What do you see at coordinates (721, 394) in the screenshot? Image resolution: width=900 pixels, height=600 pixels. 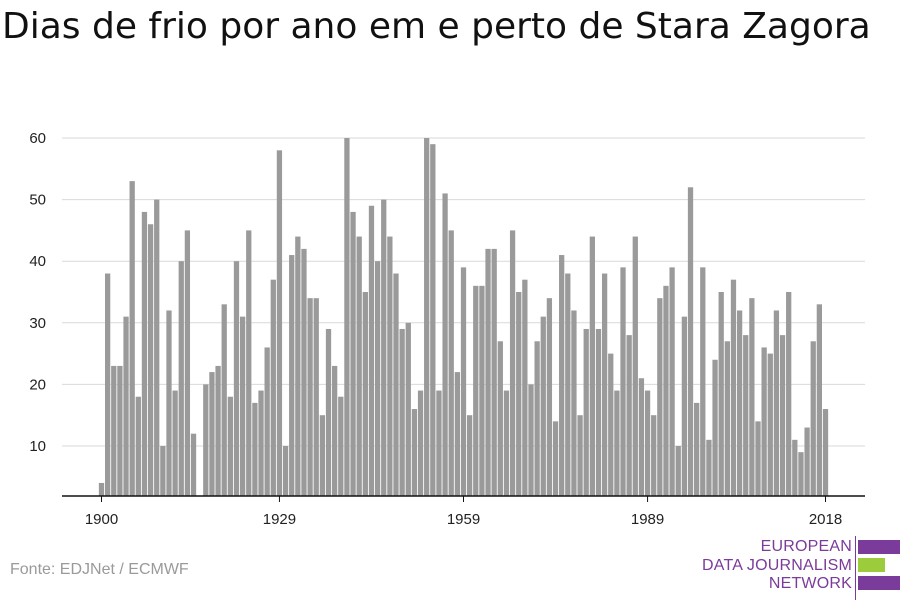 I see `bar-2001` at bounding box center [721, 394].